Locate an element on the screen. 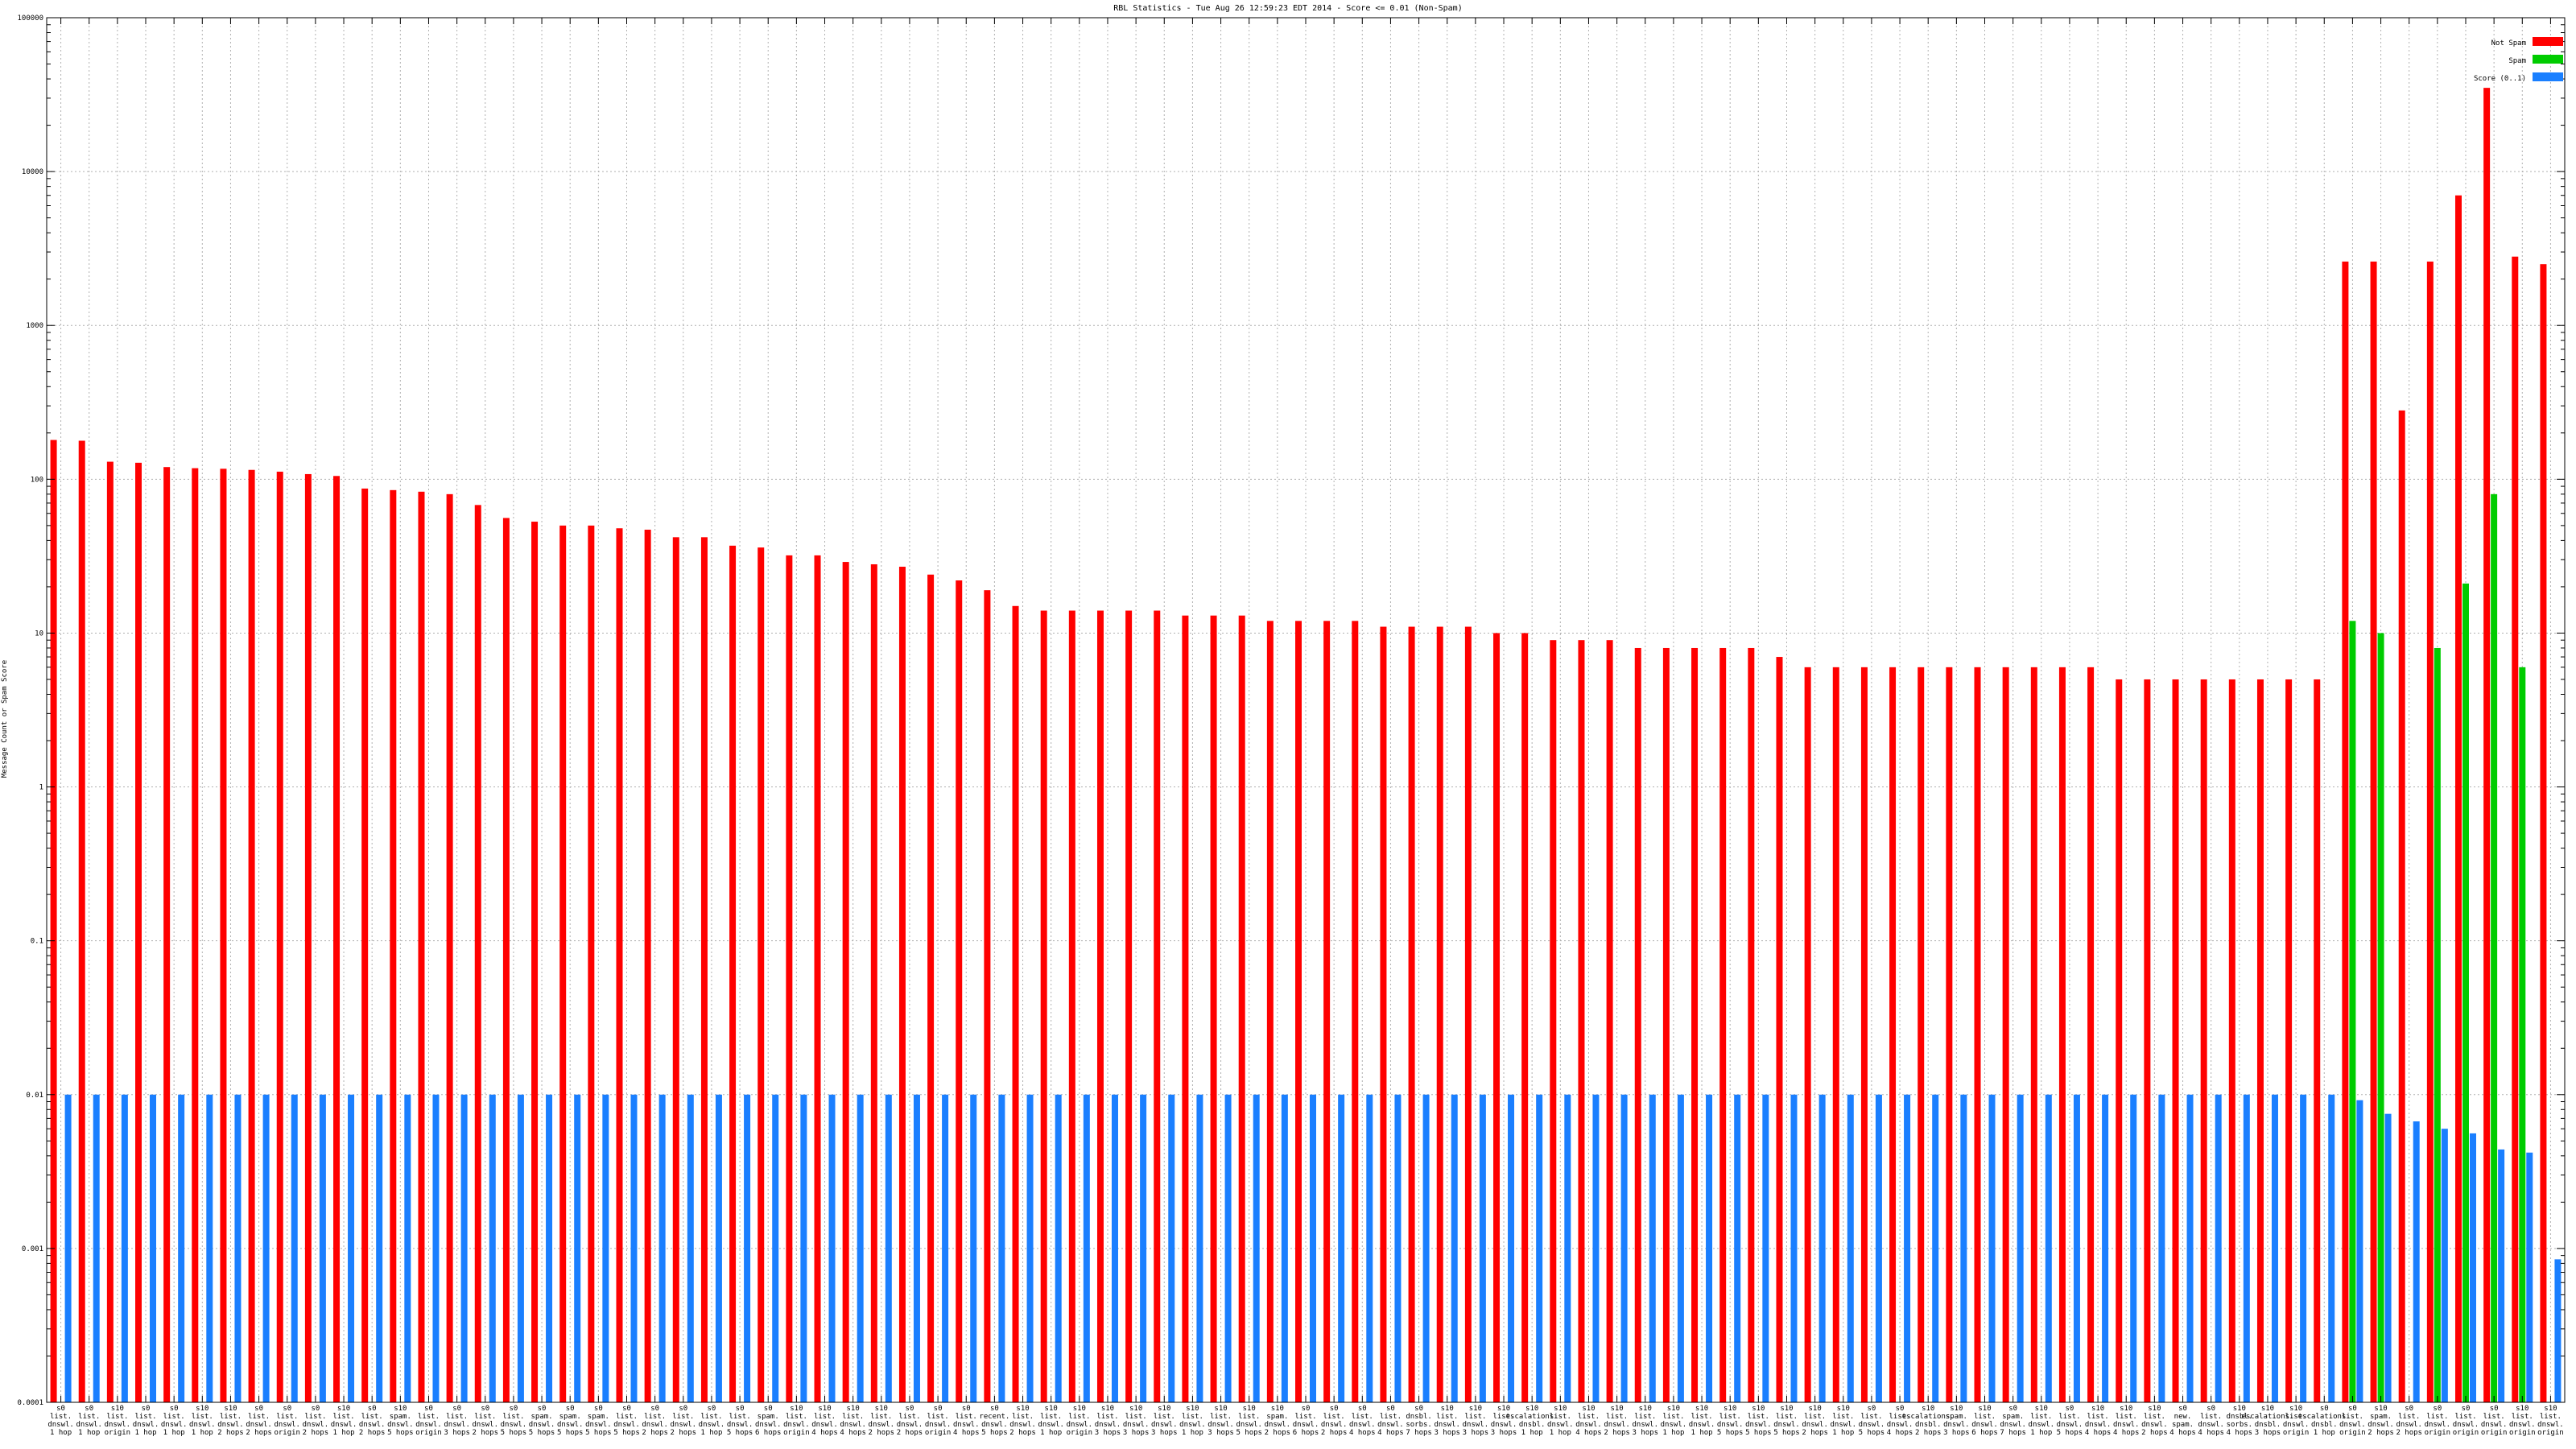 The image size is (2576, 1449). x-tick-label: s10 escalations. dnsbl. 2 hops is located at coordinates (1929, 1421).